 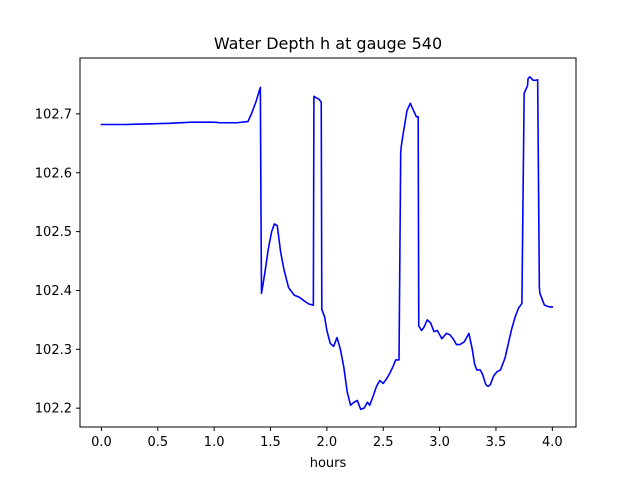 I want to click on chart-title: Water Depth h at gauge 540, so click(x=328, y=43).